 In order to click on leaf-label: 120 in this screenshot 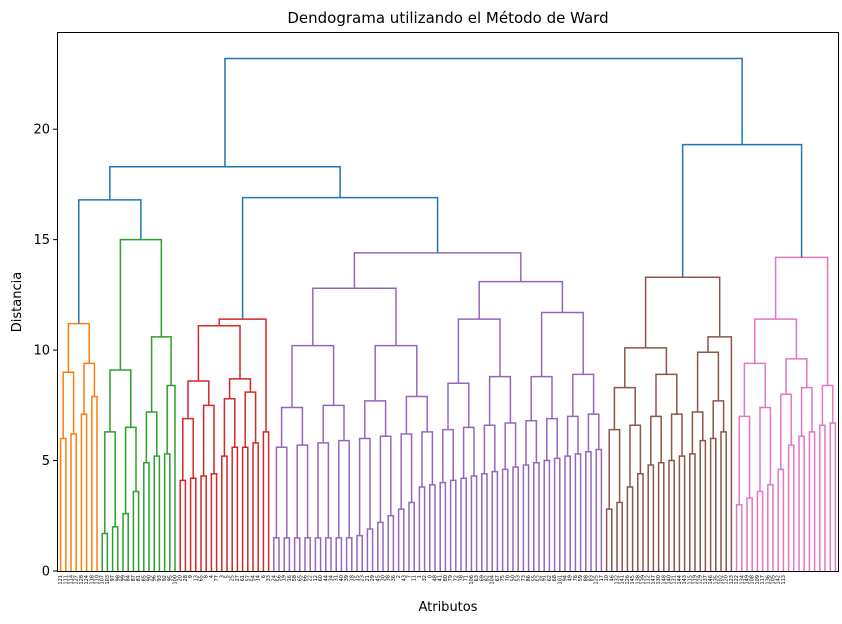, I will do `click(727, 580)`.